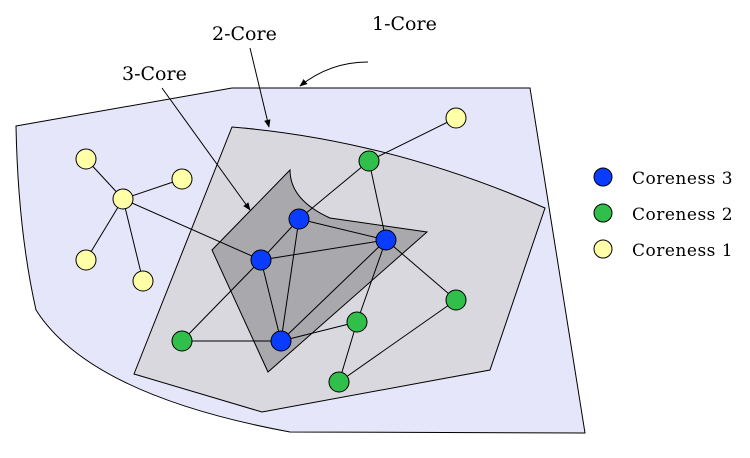  I want to click on legend-label-coreness-3: Coreness 3, so click(682, 179).